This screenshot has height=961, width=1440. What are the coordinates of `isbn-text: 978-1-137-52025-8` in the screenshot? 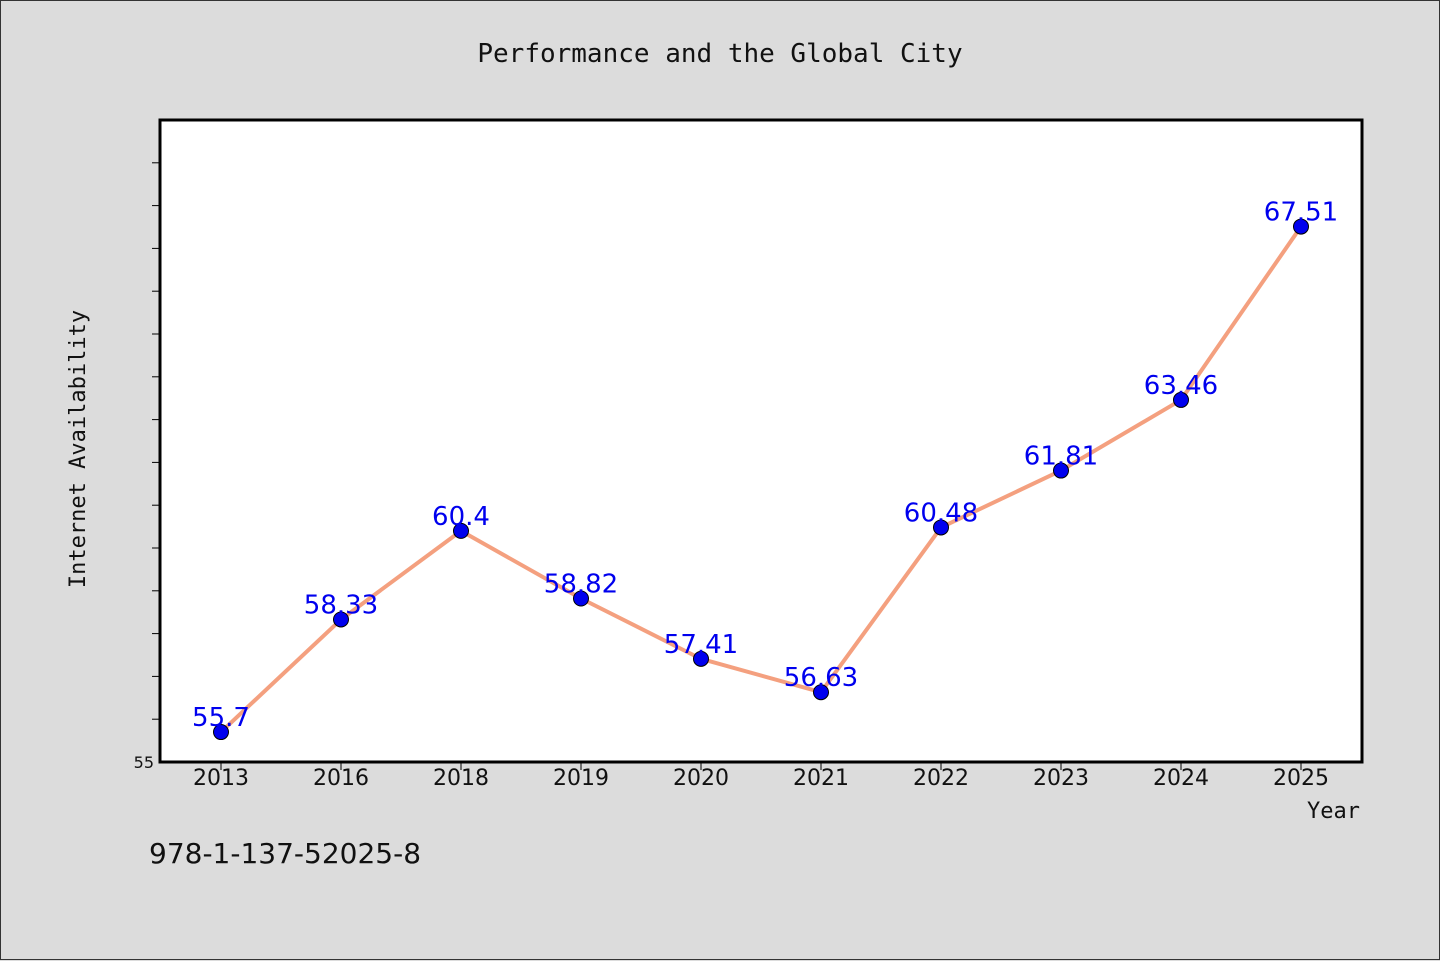 It's located at (285, 853).